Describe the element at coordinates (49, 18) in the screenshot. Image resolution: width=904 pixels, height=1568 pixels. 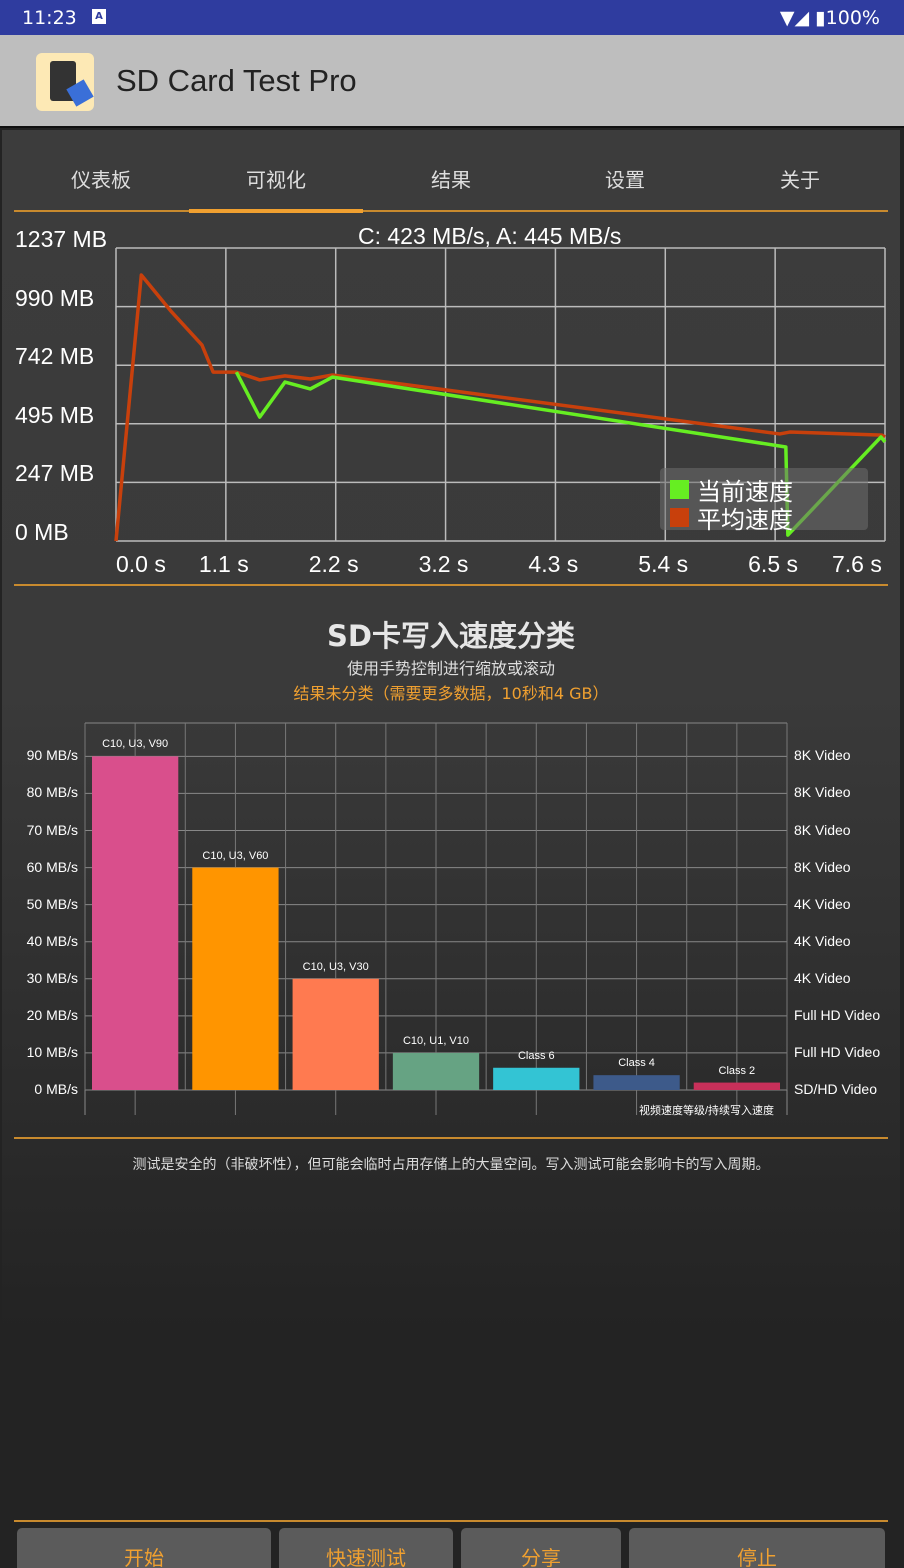
I see `status-time: 11:23` at that location.